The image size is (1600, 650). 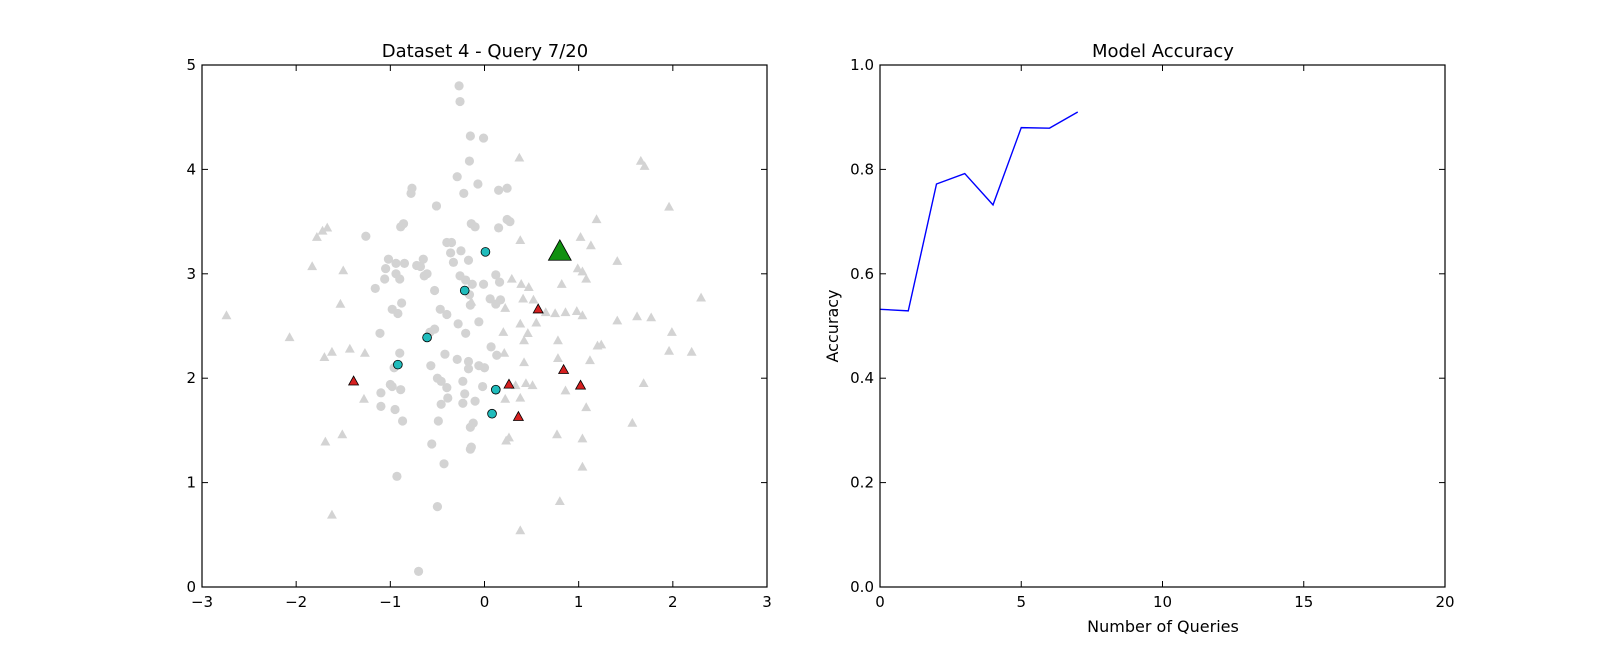 What do you see at coordinates (862, 587) in the screenshot?
I see `accuracy-ytick-label: 0.0` at bounding box center [862, 587].